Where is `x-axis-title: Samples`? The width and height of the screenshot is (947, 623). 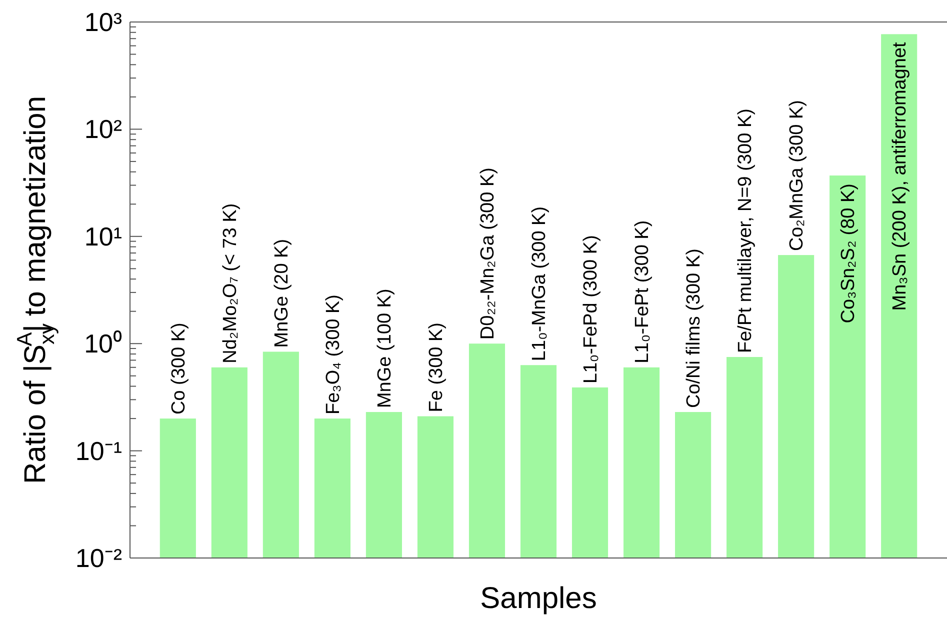 x-axis-title: Samples is located at coordinates (538, 598).